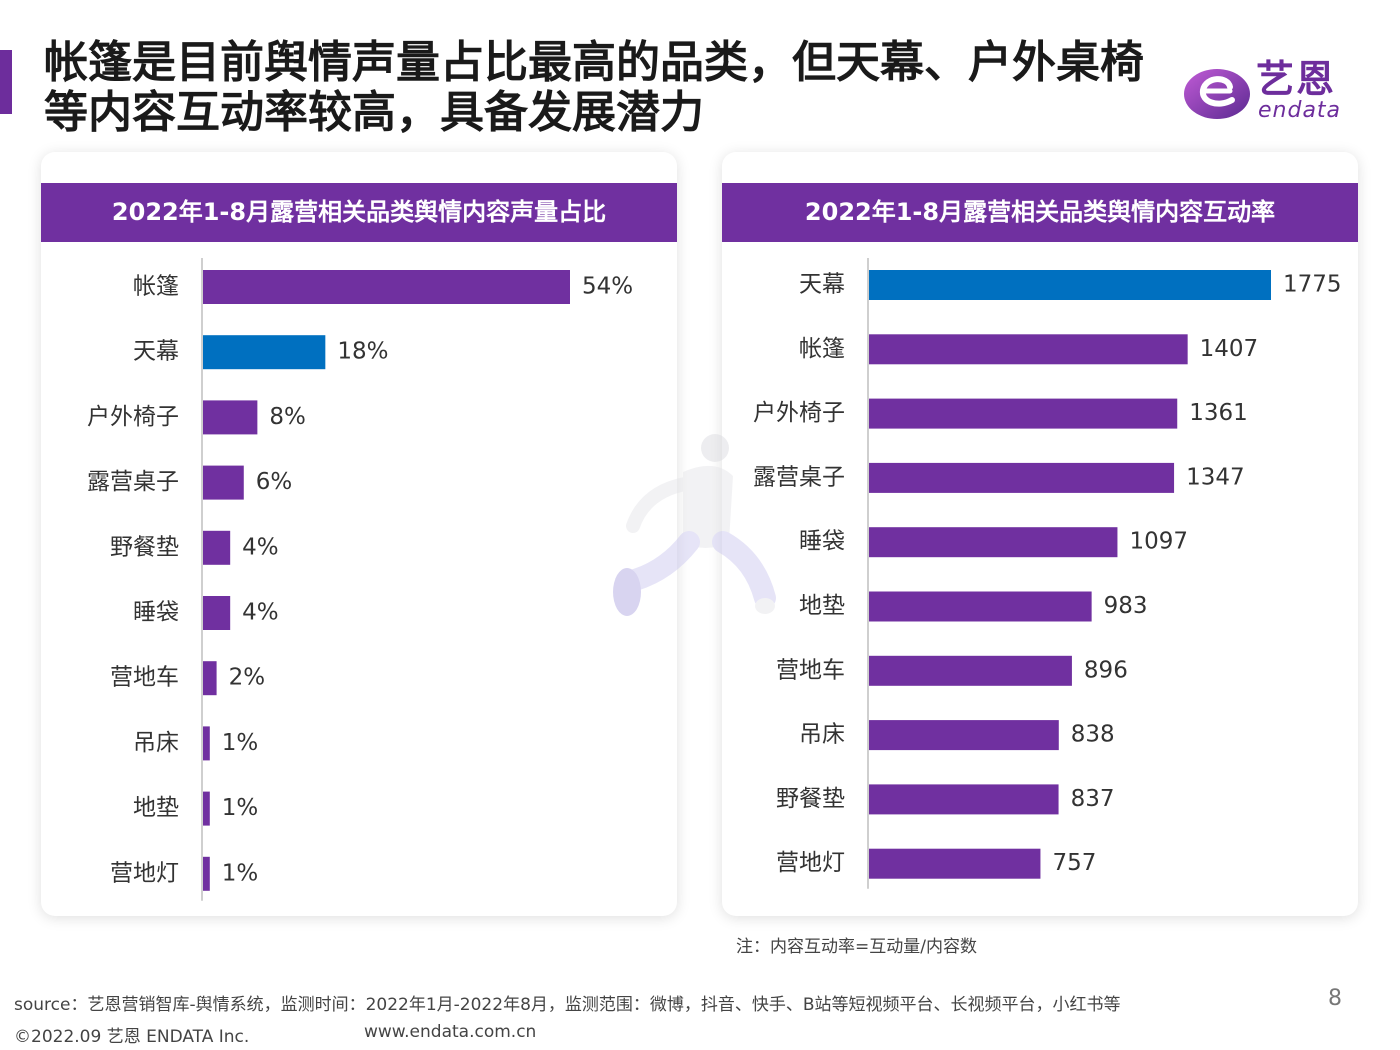 The image size is (1400, 1050). I want to click on value-label: 896, so click(1106, 670).